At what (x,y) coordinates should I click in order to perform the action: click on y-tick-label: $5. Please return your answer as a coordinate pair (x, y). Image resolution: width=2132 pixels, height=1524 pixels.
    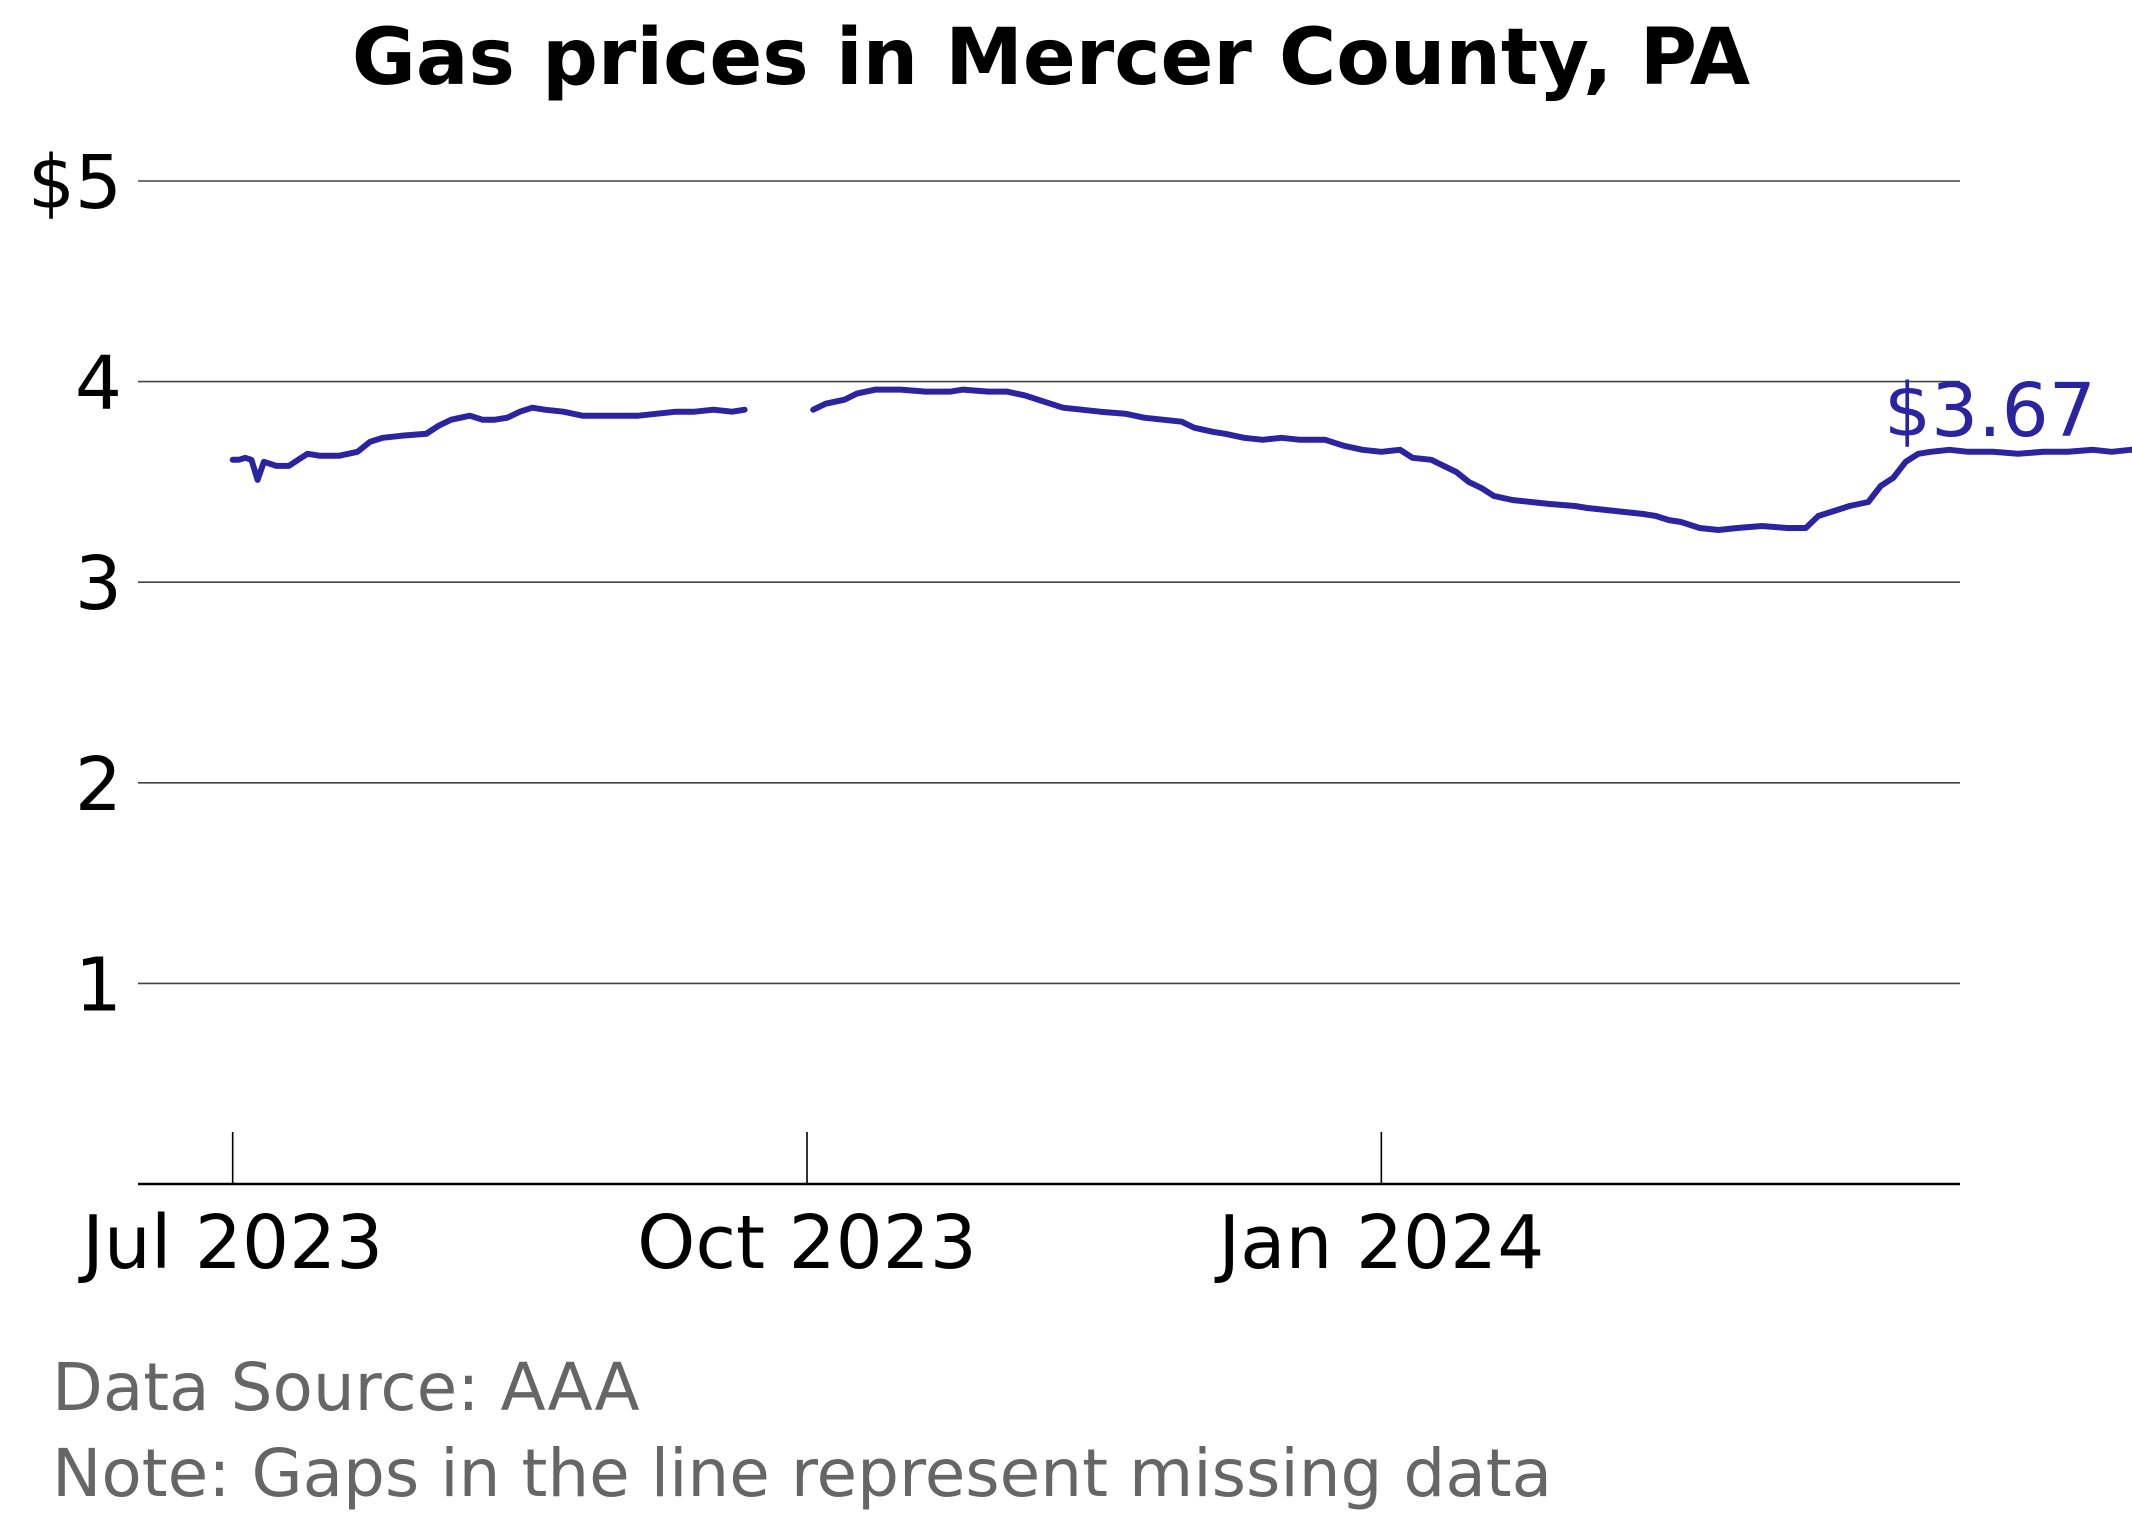
    Looking at the image, I should click on (75, 183).